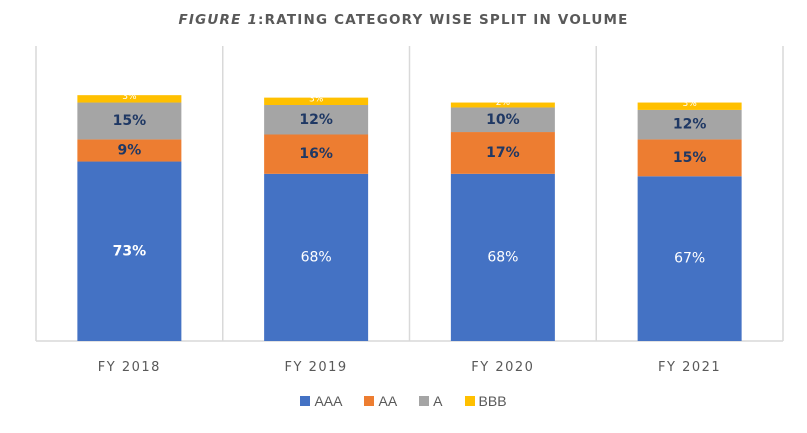  What do you see at coordinates (129, 367) in the screenshot?
I see `x-tick-label: FY 2018` at bounding box center [129, 367].